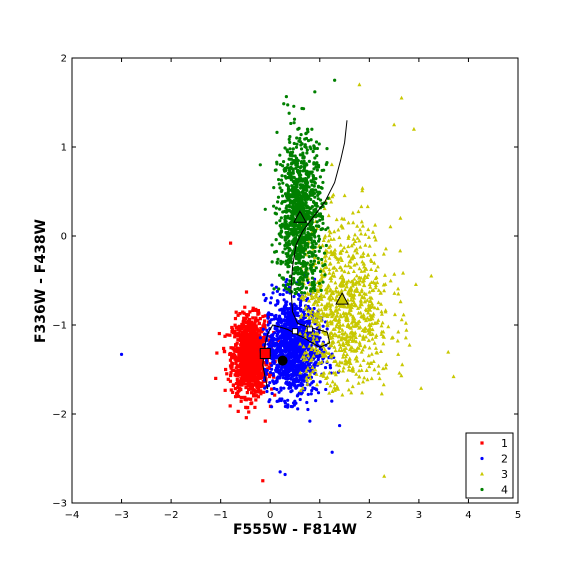 The height and width of the screenshot is (576, 576). Describe the element at coordinates (369, 515) in the screenshot. I see `x-tick-label: 2` at that location.